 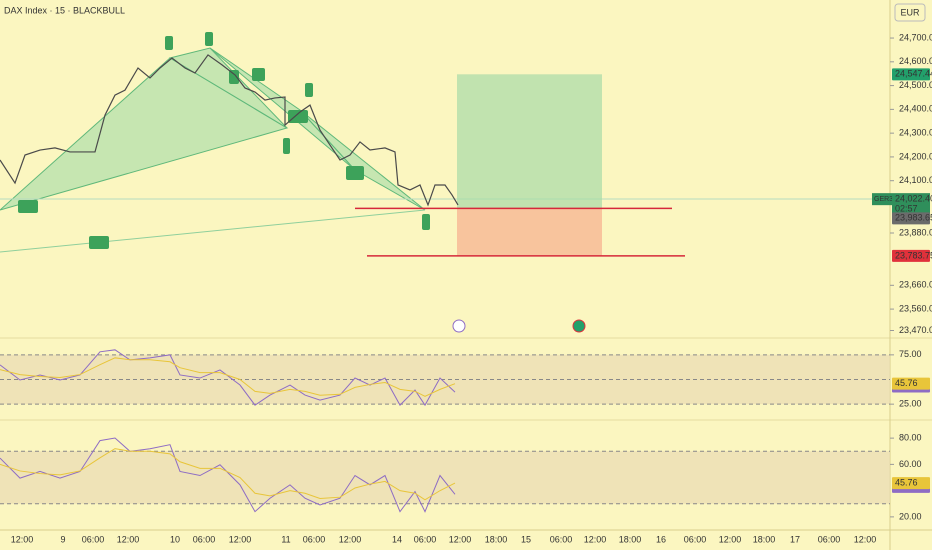 I want to click on countdown: 02:57, so click(x=906, y=209).